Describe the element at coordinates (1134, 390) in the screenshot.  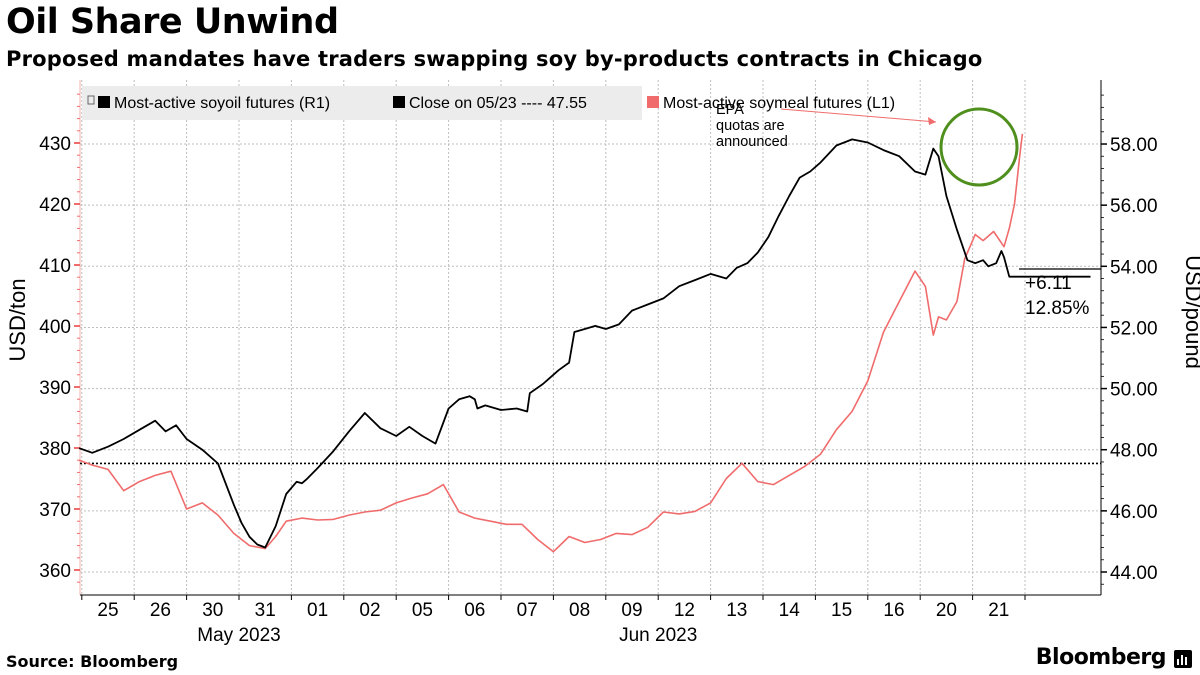
I see `right-axis-tick-label: 50.00` at that location.